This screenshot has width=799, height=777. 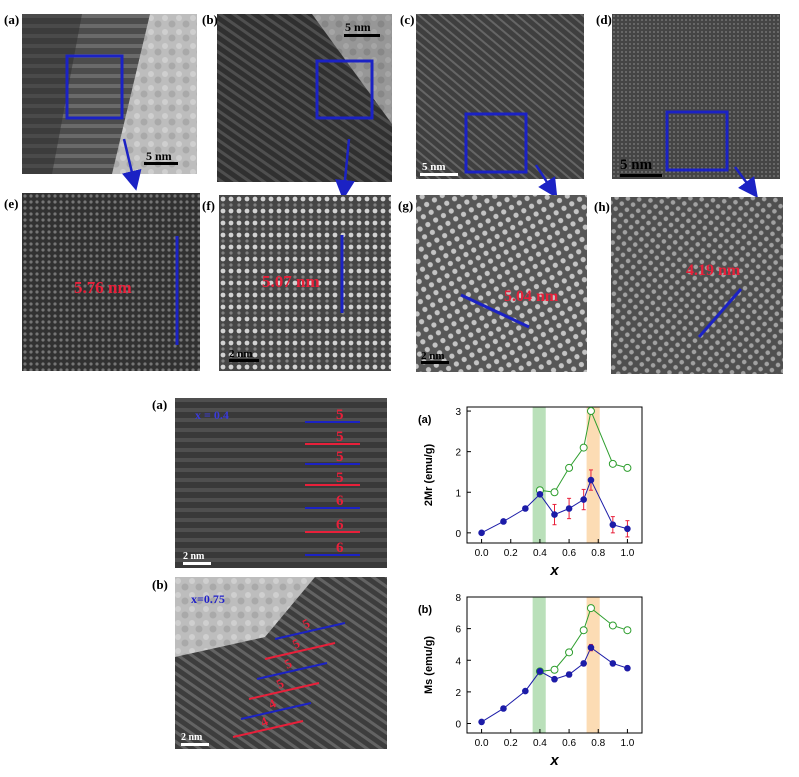 I want to click on layer-count: 5, so click(x=340, y=437).